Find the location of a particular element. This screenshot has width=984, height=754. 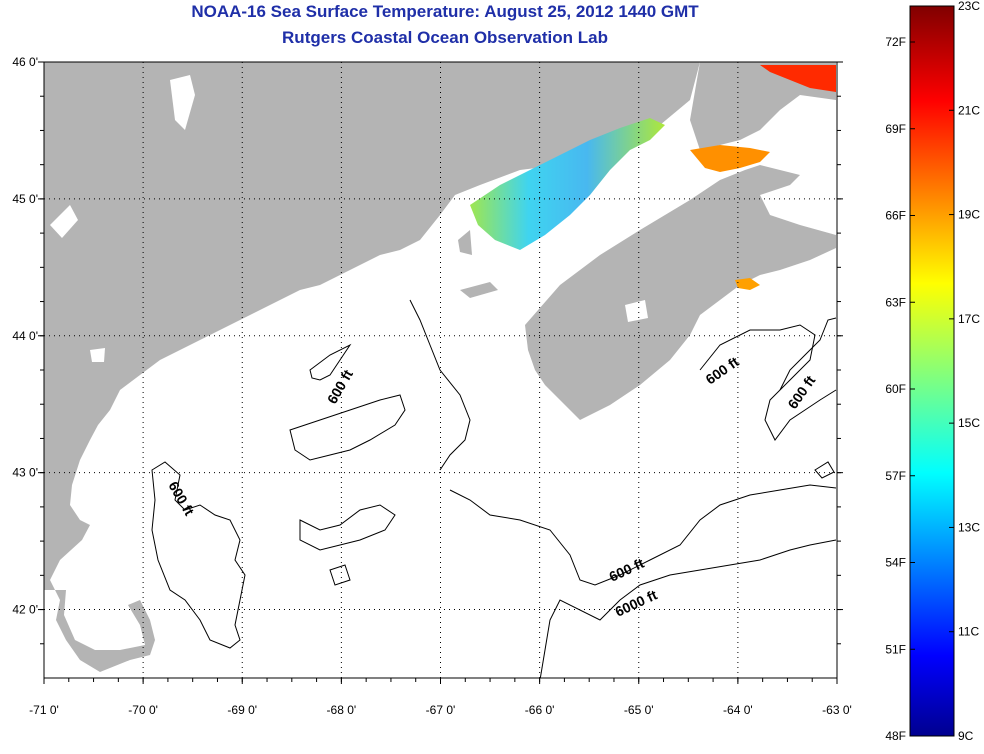

colorbar-c-label: 21C is located at coordinates (969, 110).